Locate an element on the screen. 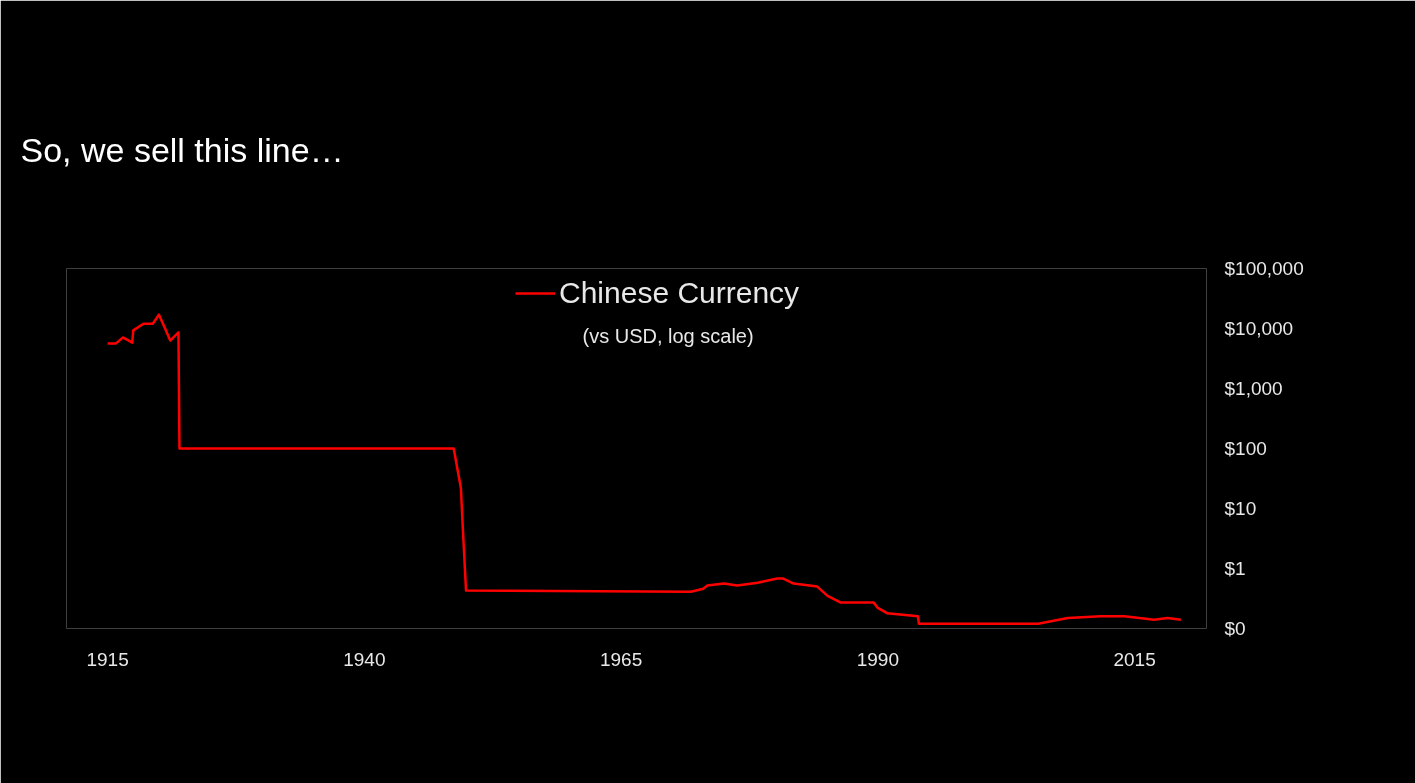 This screenshot has width=1415, height=783. x-tick-label: 2015 is located at coordinates (1134, 659).